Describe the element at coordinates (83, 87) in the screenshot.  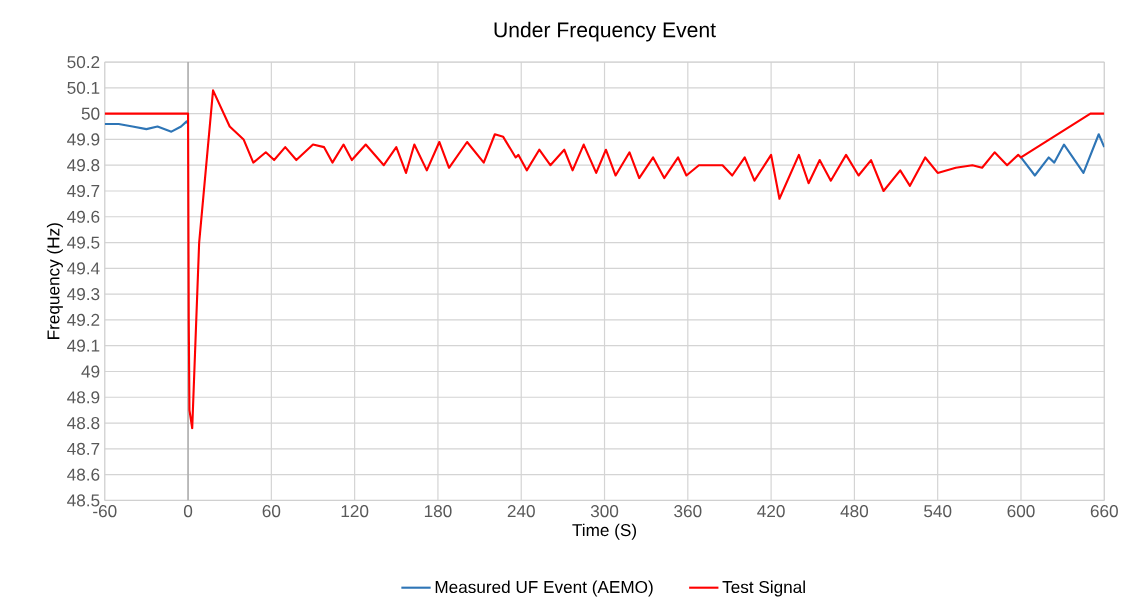
I see `y-tick-label: 50.1` at that location.